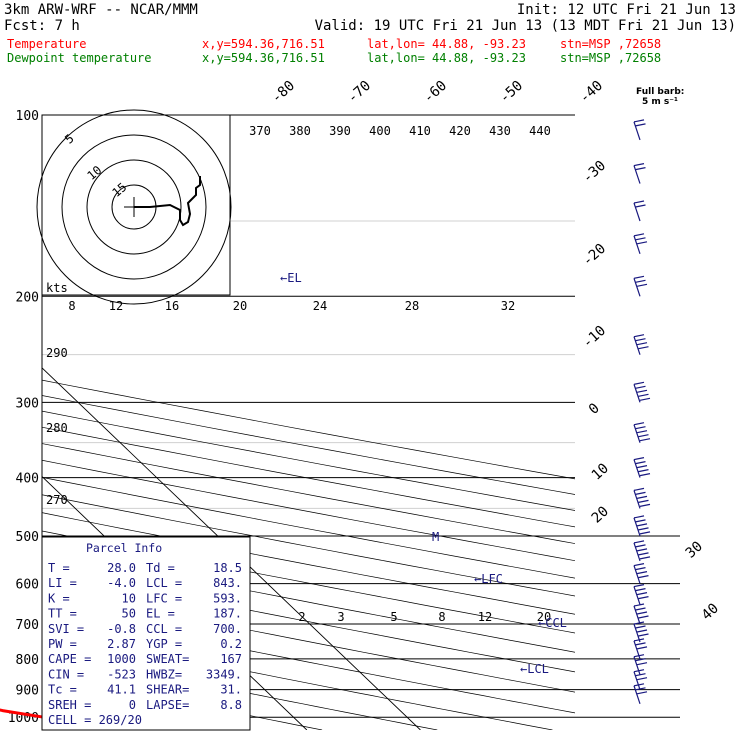  Describe the element at coordinates (27, 660) in the screenshot. I see `pressure-label-800: 800` at that location.